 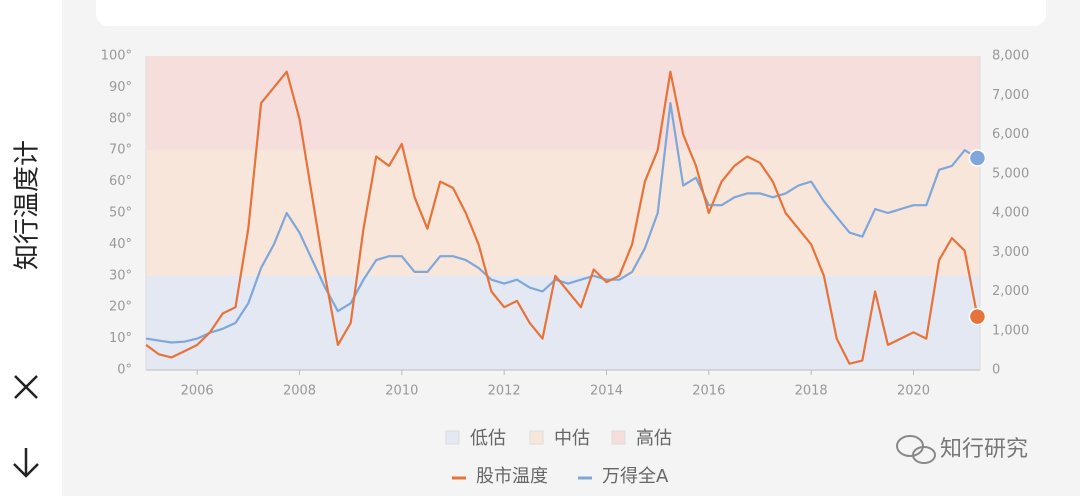 What do you see at coordinates (708, 391) in the screenshot?
I see `x-tick-label: 2016` at bounding box center [708, 391].